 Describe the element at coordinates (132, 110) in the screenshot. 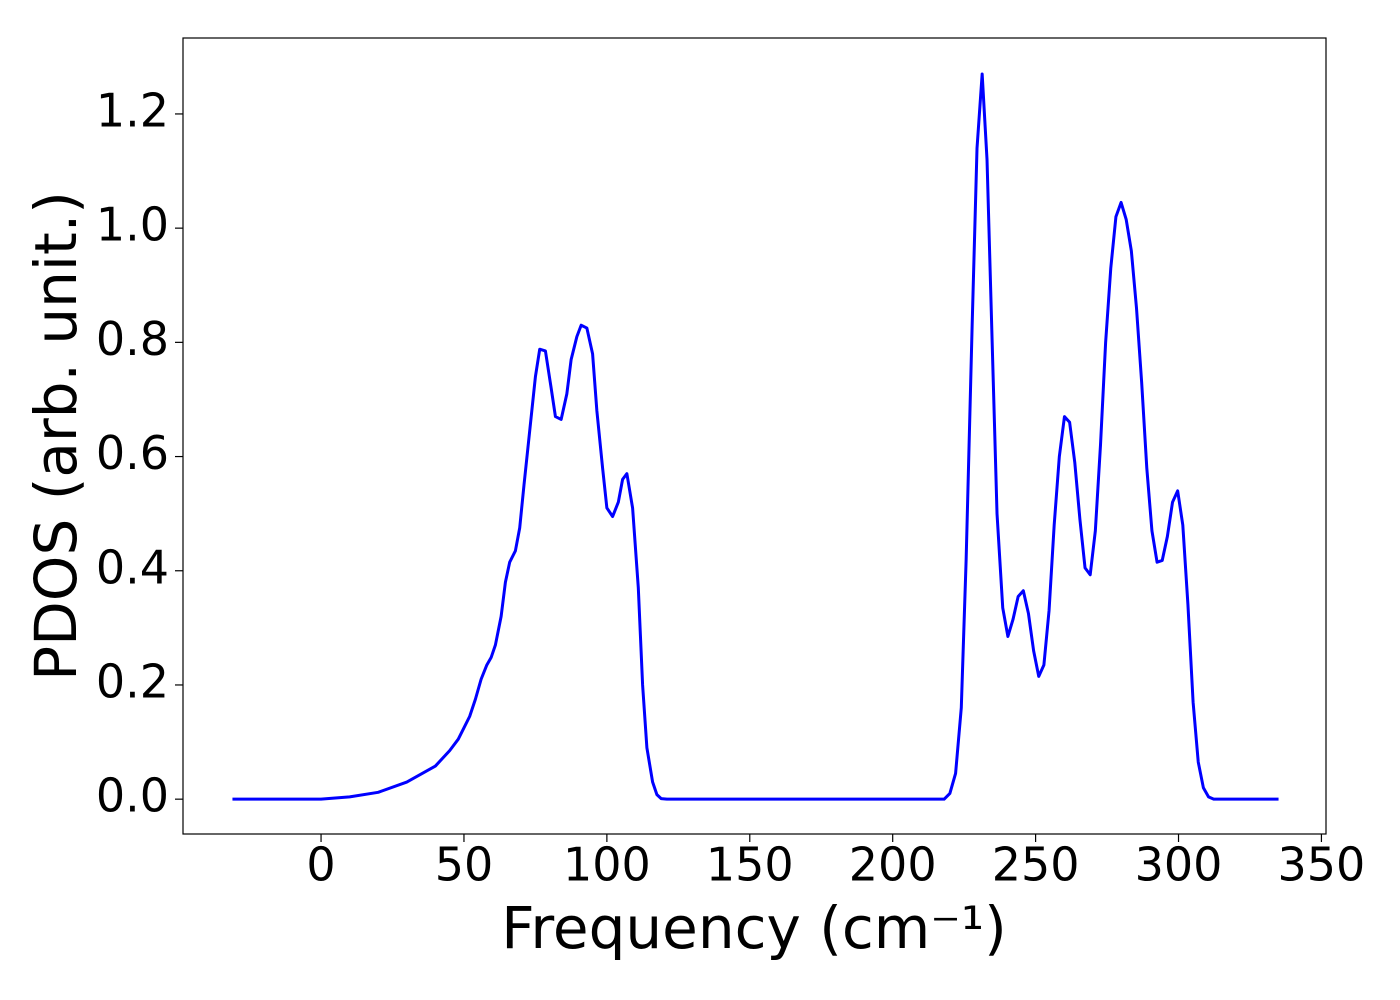

I see `y-tick-label: 1.2` at that location.